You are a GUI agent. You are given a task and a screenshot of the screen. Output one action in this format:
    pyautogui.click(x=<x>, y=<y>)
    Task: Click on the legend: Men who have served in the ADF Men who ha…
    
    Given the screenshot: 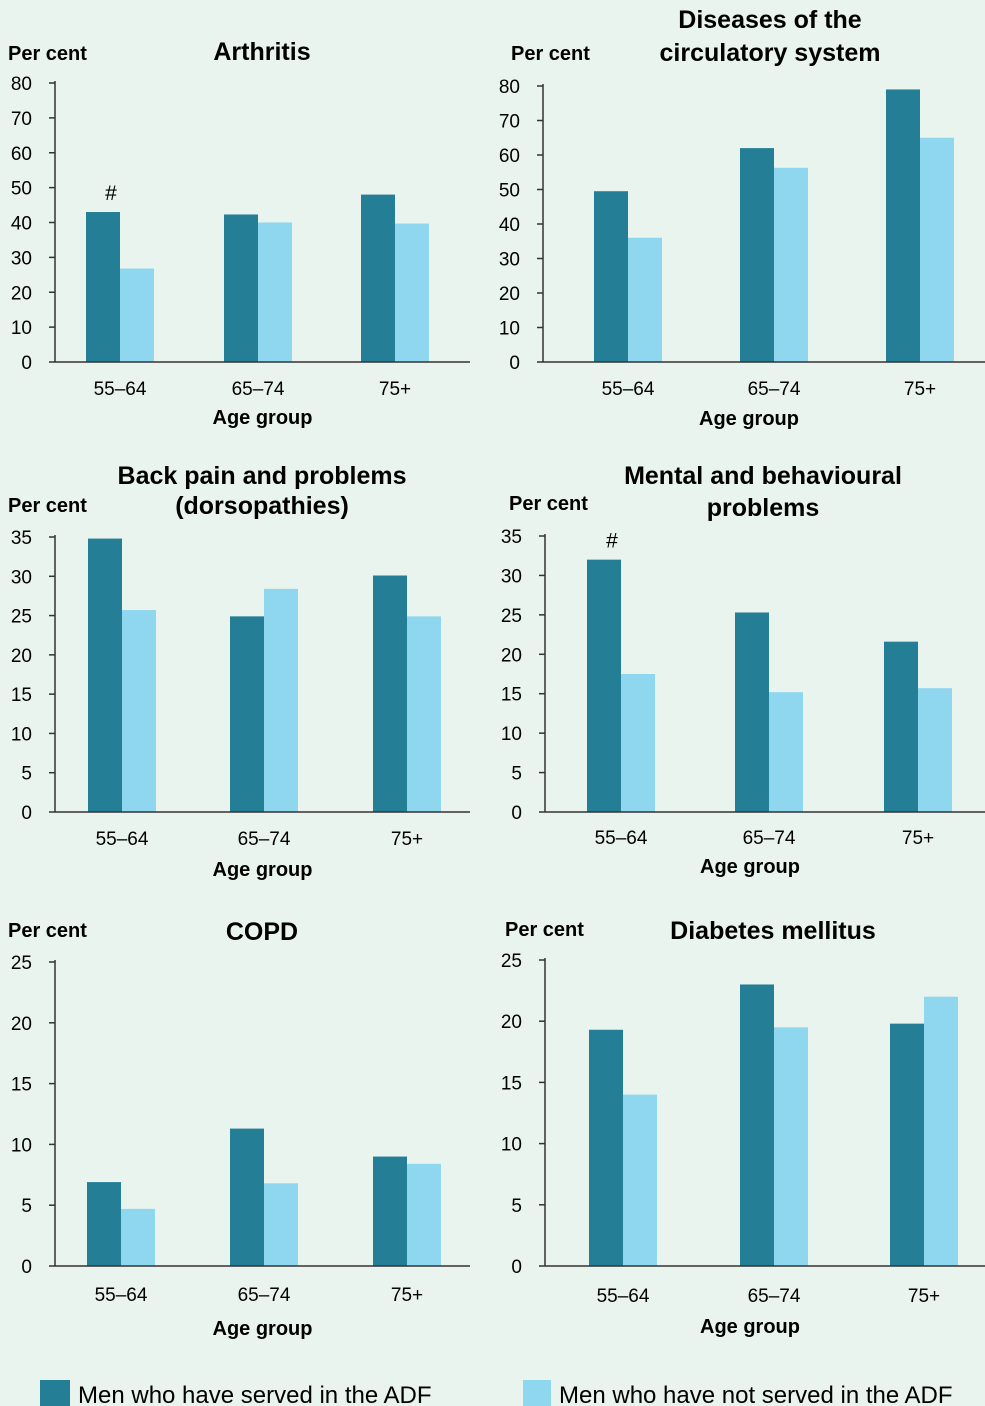 What is the action you would take?
    pyautogui.click(x=496, y=1393)
    